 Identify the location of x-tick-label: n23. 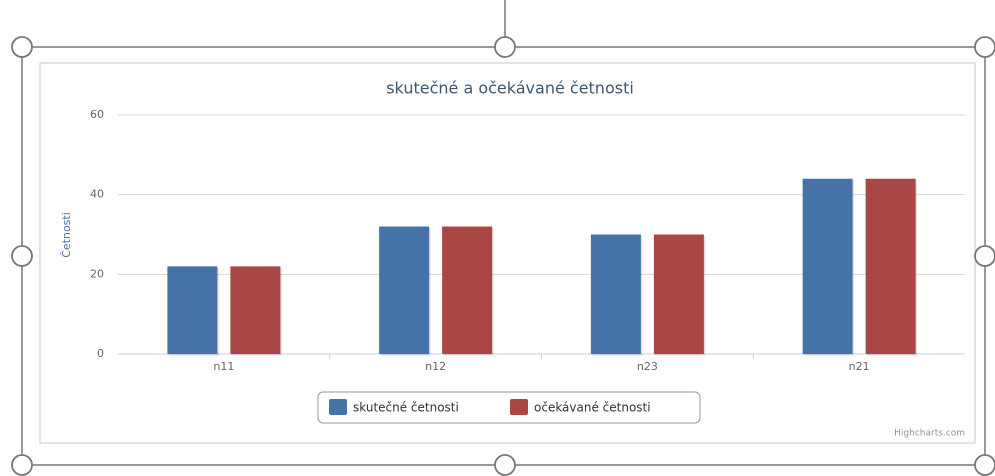
(647, 366).